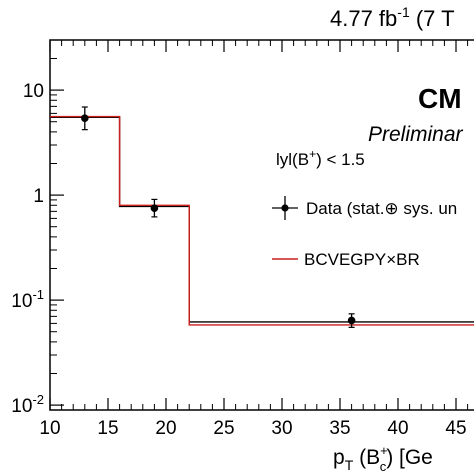  Describe the element at coordinates (165, 428) in the screenshot. I see `x-tick-label: 20` at that location.